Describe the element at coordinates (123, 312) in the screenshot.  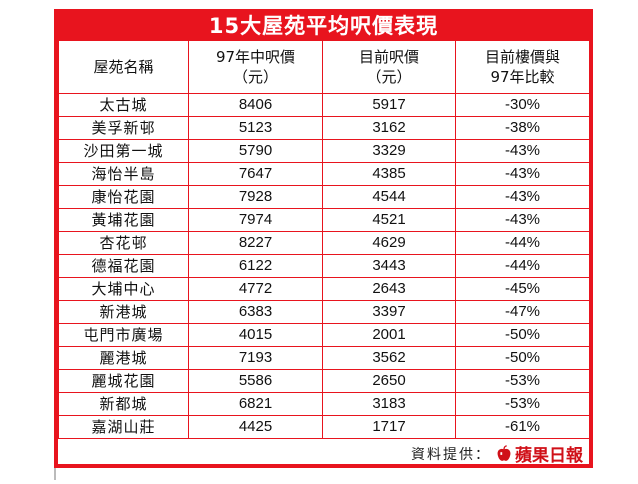
I see `estate-name-cell: 新港城` at that location.